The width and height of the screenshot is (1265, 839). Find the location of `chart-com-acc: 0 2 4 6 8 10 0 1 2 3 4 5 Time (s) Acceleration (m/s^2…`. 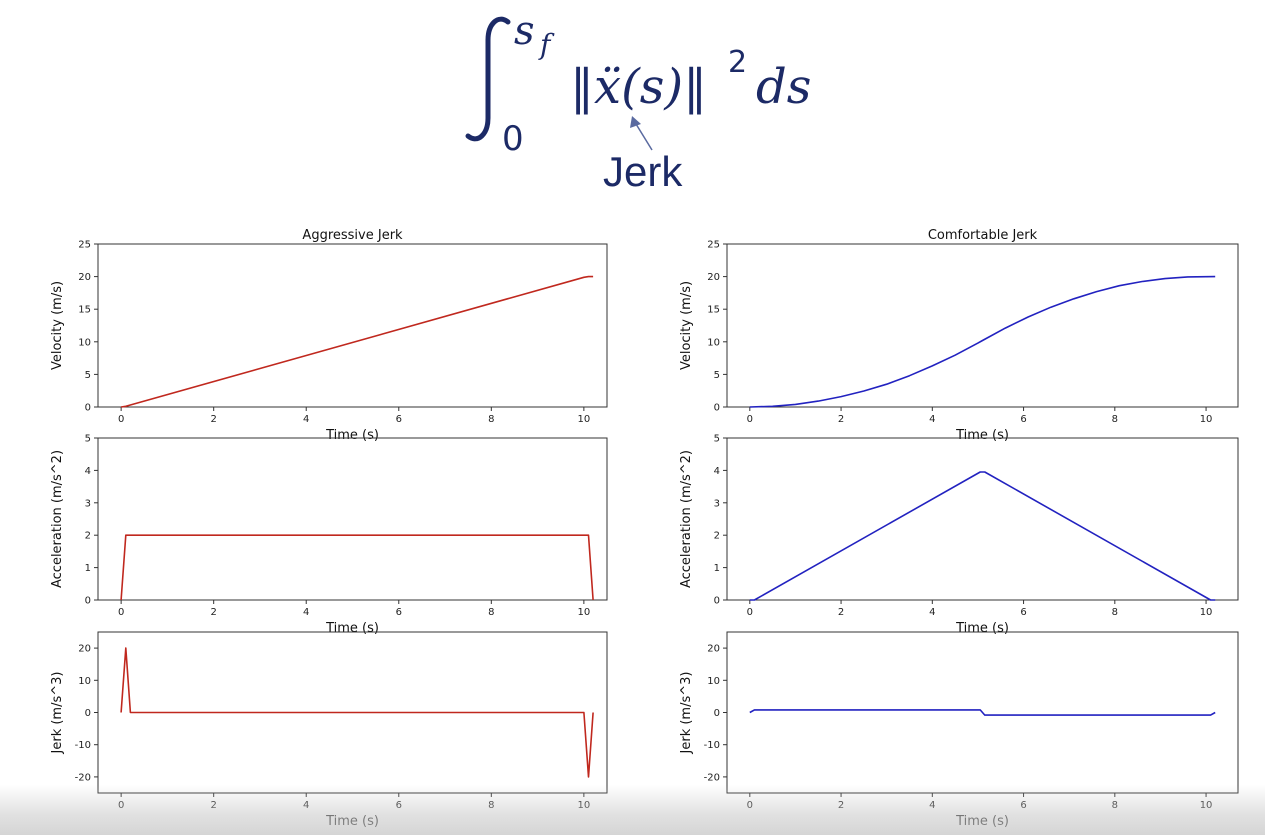

chart-com-acc: 0 2 4 6 8 10 0 1 2 3 4 5 Time (s) Acceleration (m/s^2… is located at coordinates (959, 535).